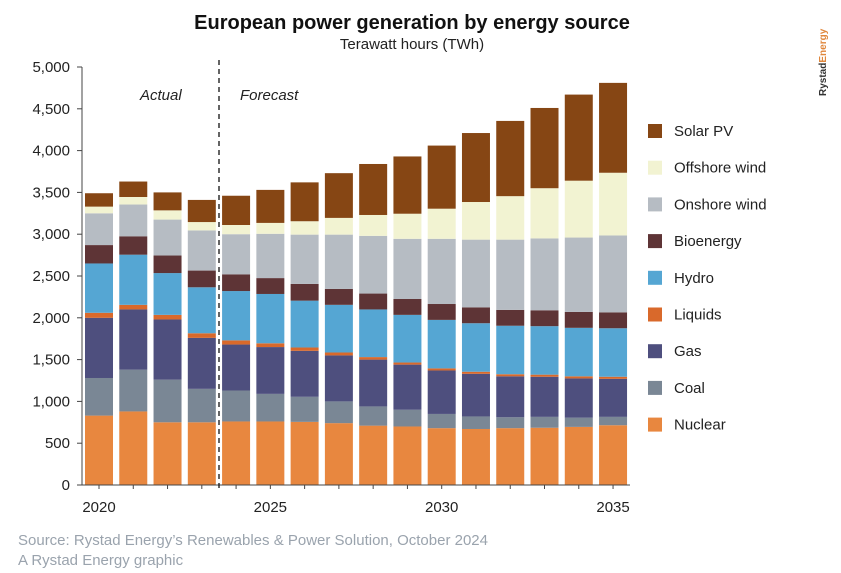  I want to click on chart-subtitle: Terawatt hours (TWh), so click(412, 44).